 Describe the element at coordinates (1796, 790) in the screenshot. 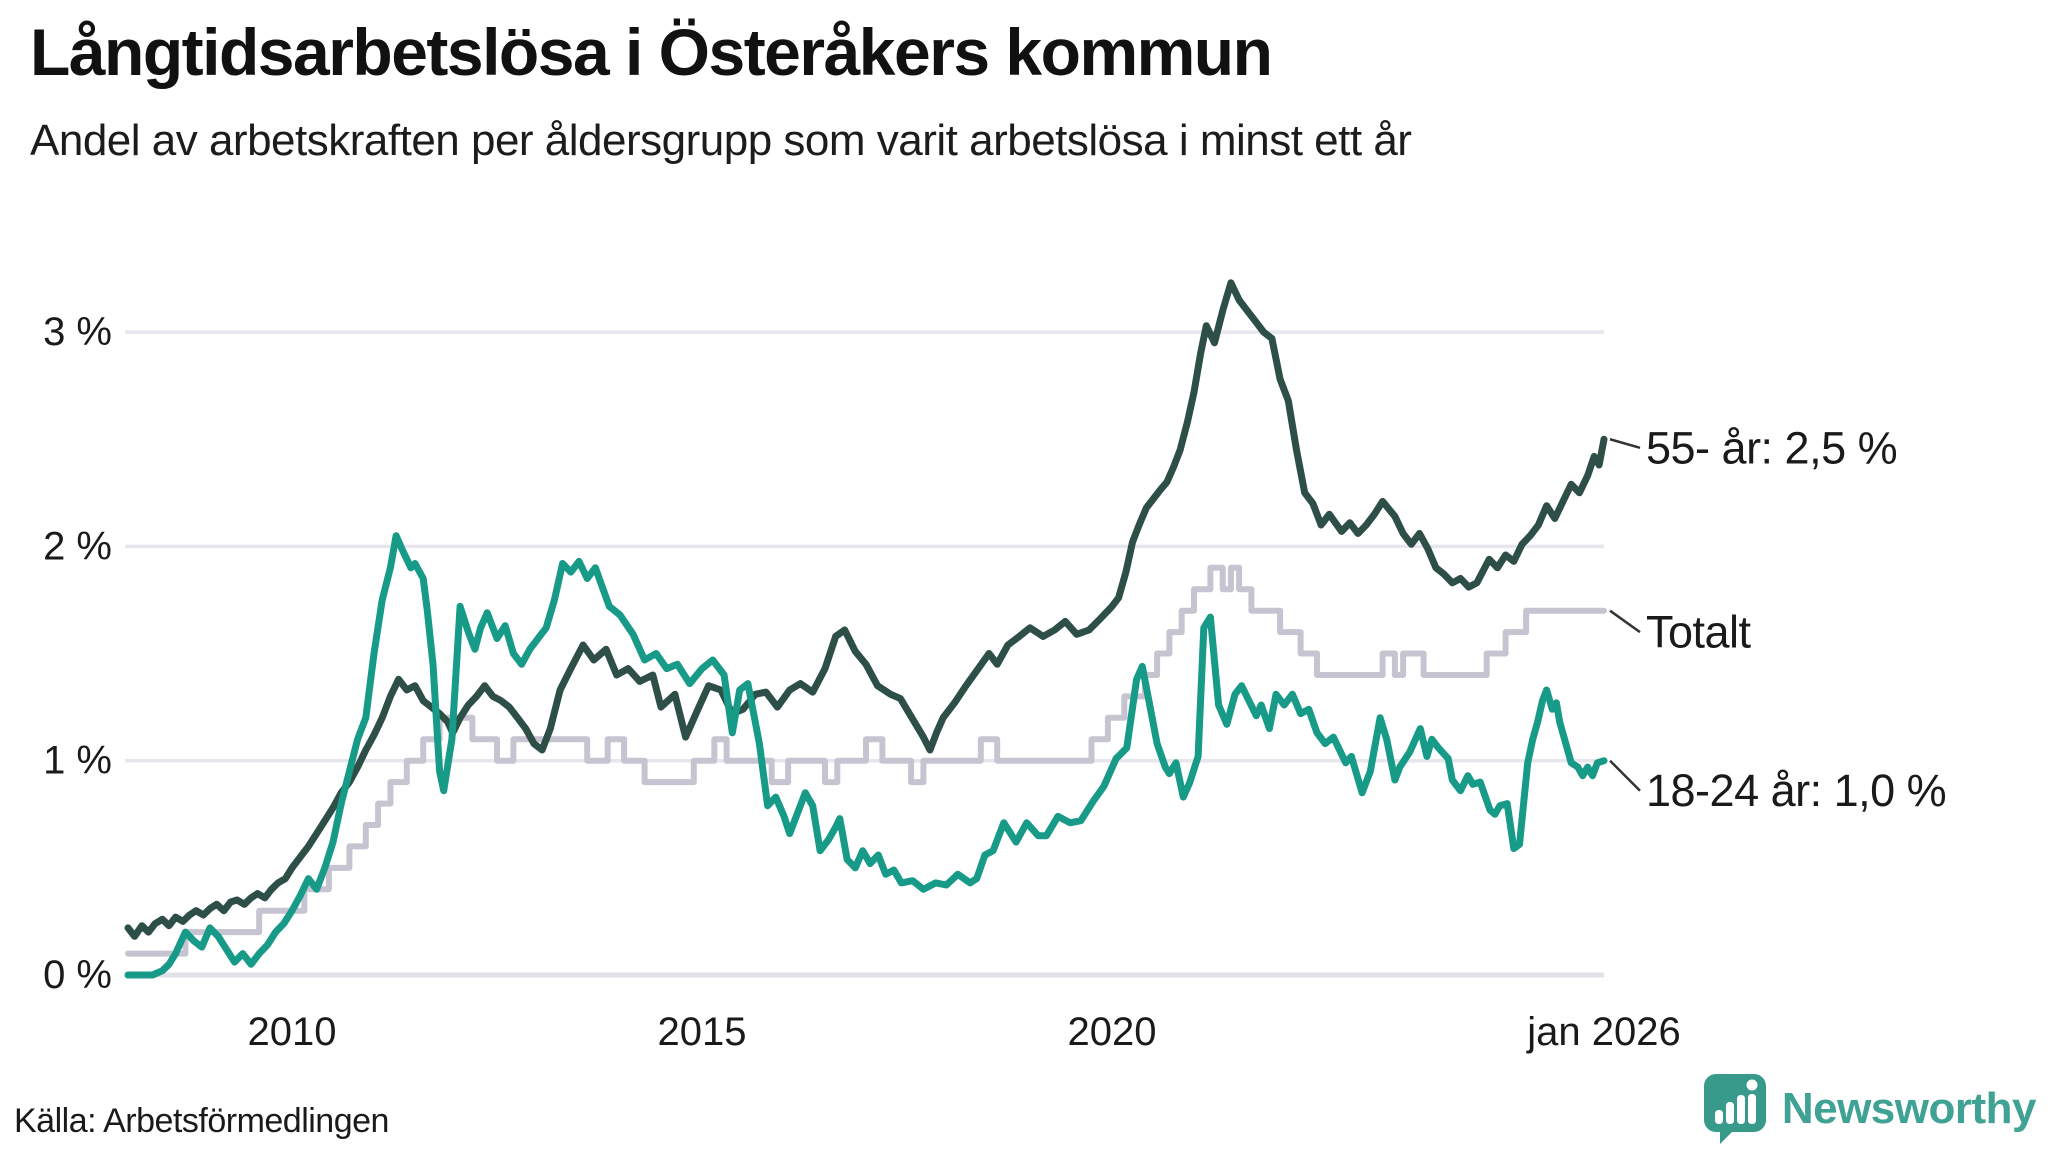

I see `series-end-label: 18-24 år: 1,0 %` at that location.